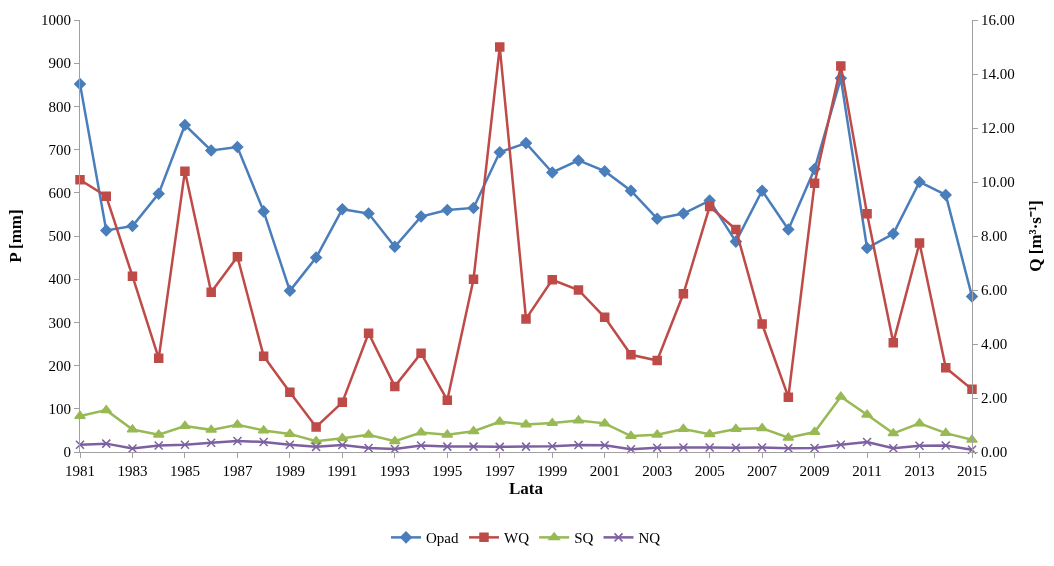 This screenshot has height=566, width=1054. What do you see at coordinates (657, 471) in the screenshot?
I see `x-tick-label: 2003` at bounding box center [657, 471].